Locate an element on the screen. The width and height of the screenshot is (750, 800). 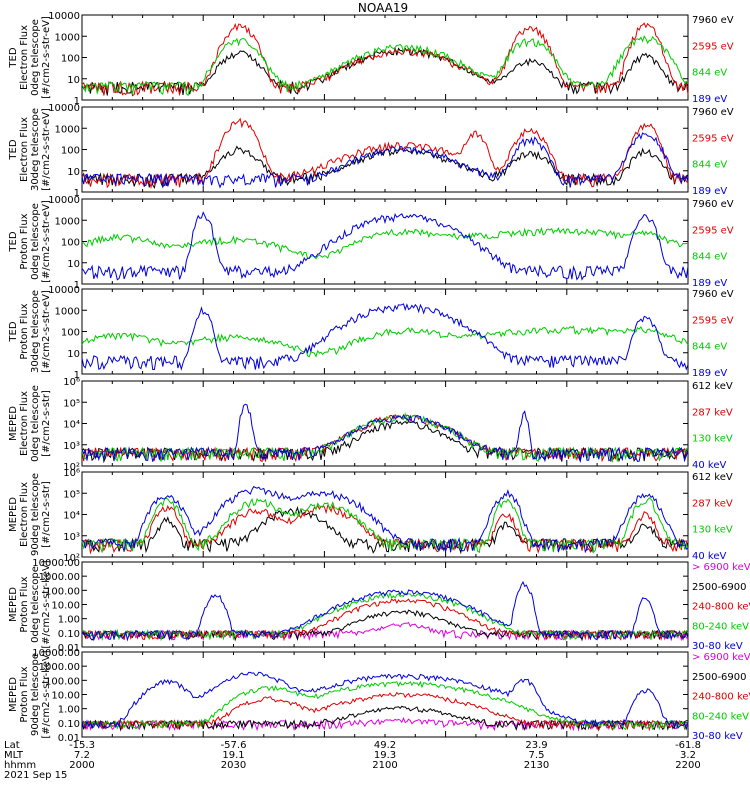
footer-tick-value: -15.3 is located at coordinates (82, 745).